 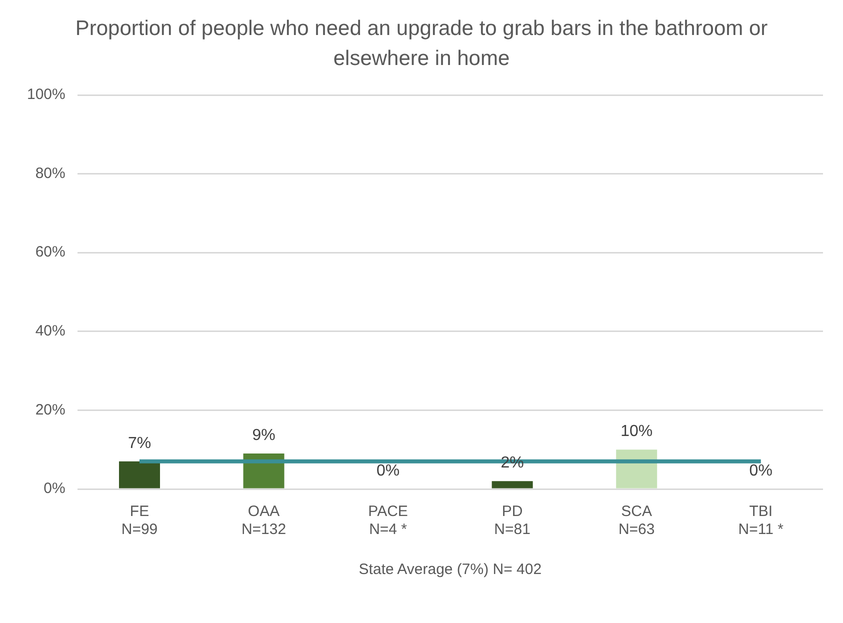 What do you see at coordinates (140, 443) in the screenshot?
I see `data-label: 7%` at bounding box center [140, 443].